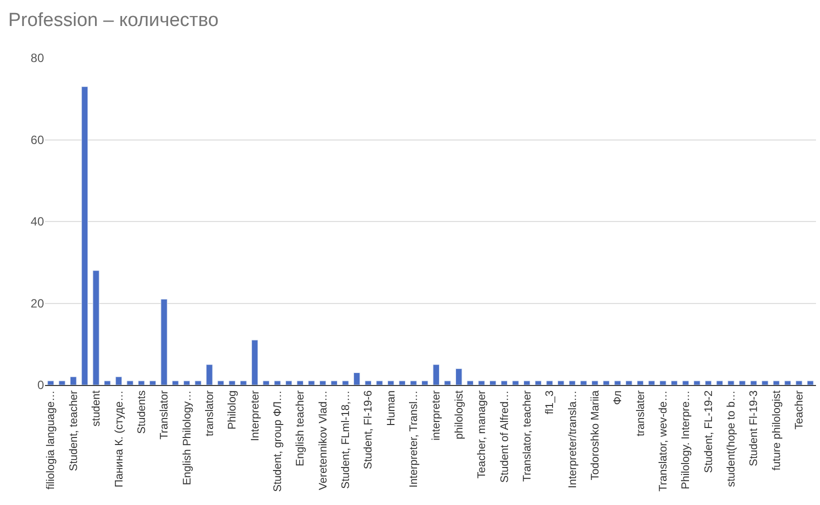 The height and width of the screenshot is (505, 820). I want to click on x-tick-label: fl1_3, so click(550, 402).